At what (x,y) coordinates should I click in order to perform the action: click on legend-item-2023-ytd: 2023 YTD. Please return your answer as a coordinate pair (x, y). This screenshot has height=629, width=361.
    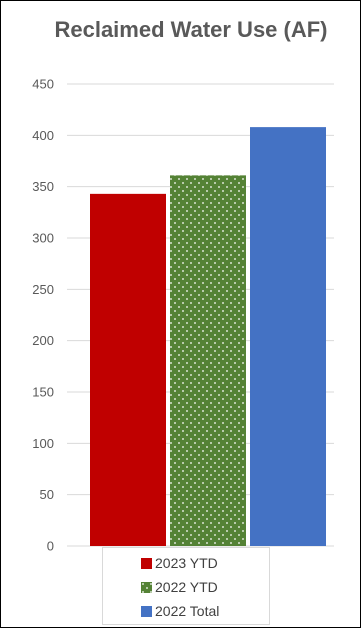
    Looking at the image, I should click on (179, 563).